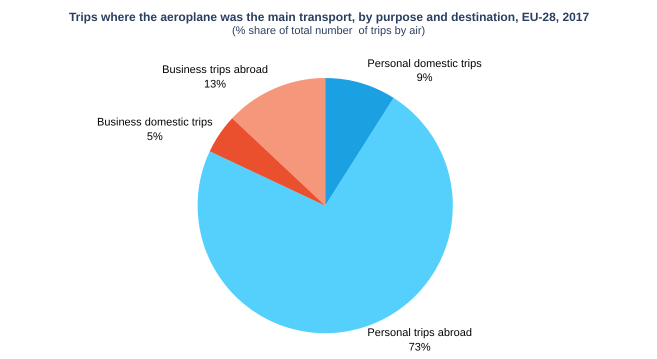 The image size is (657, 359). I want to click on slice-label: Personal domestic trips, so click(424, 64).